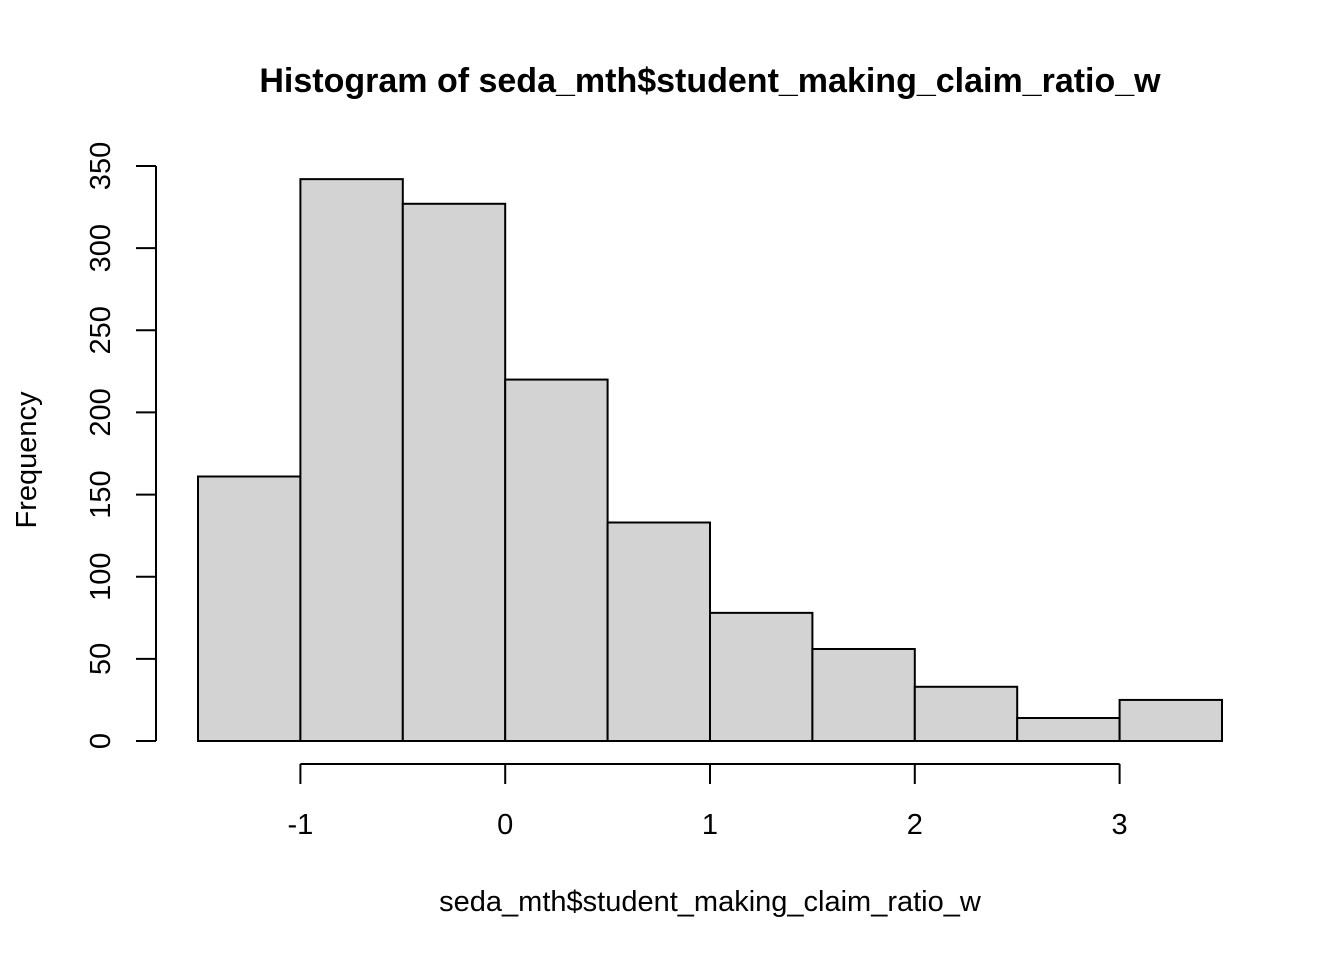 Image resolution: width=1344 pixels, height=960 pixels. What do you see at coordinates (101, 248) in the screenshot?
I see `y-tick-label: 300` at bounding box center [101, 248].